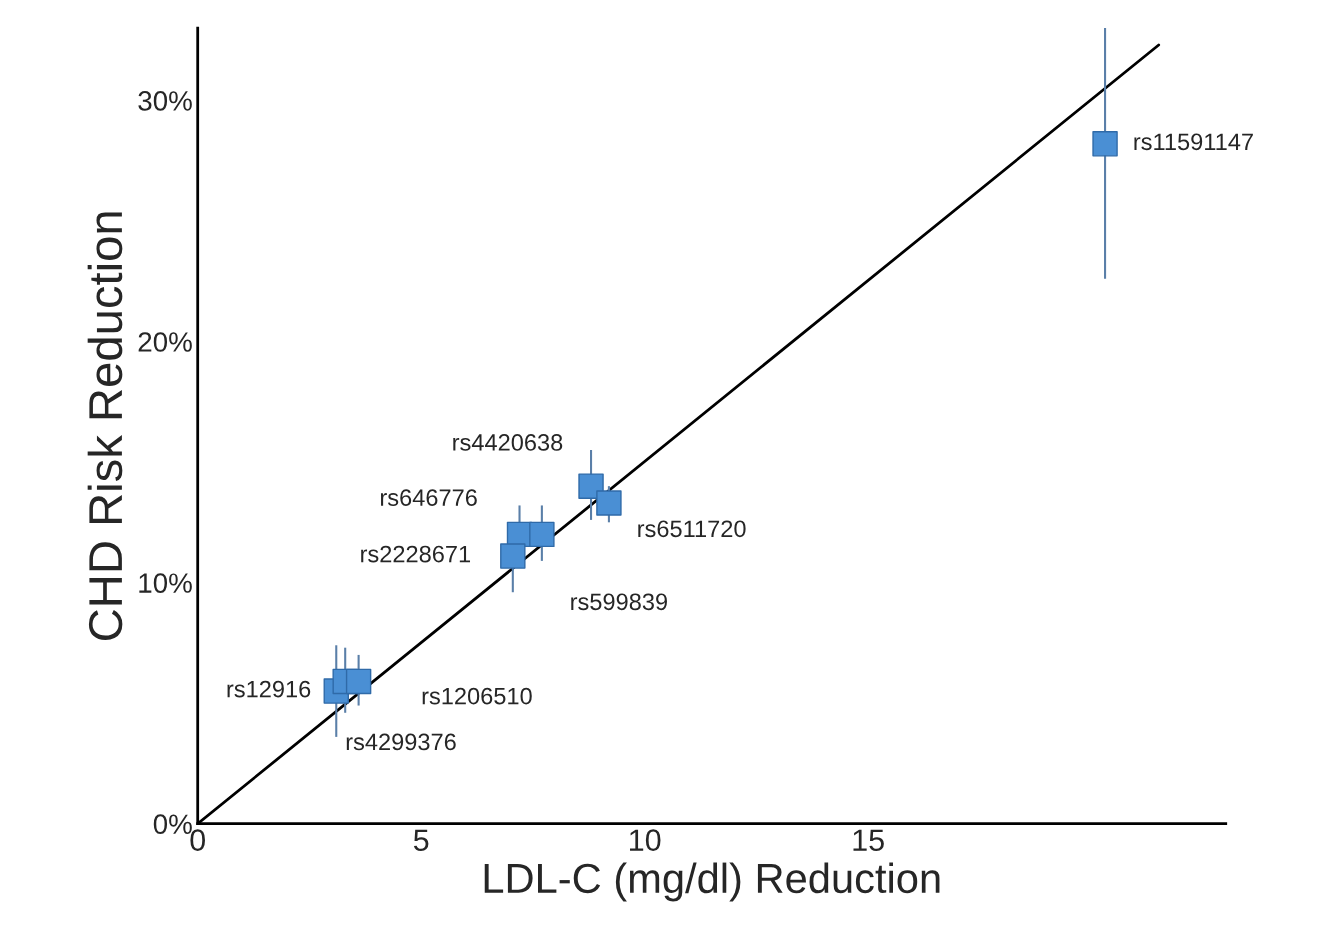  I want to click on x-tick-label: 10, so click(645, 840).